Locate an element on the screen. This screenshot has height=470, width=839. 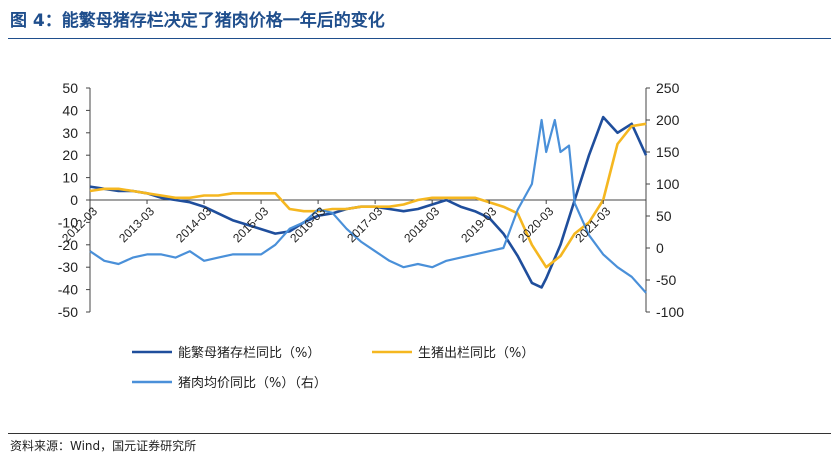
right-tick-label: 100 is located at coordinates (668, 184).